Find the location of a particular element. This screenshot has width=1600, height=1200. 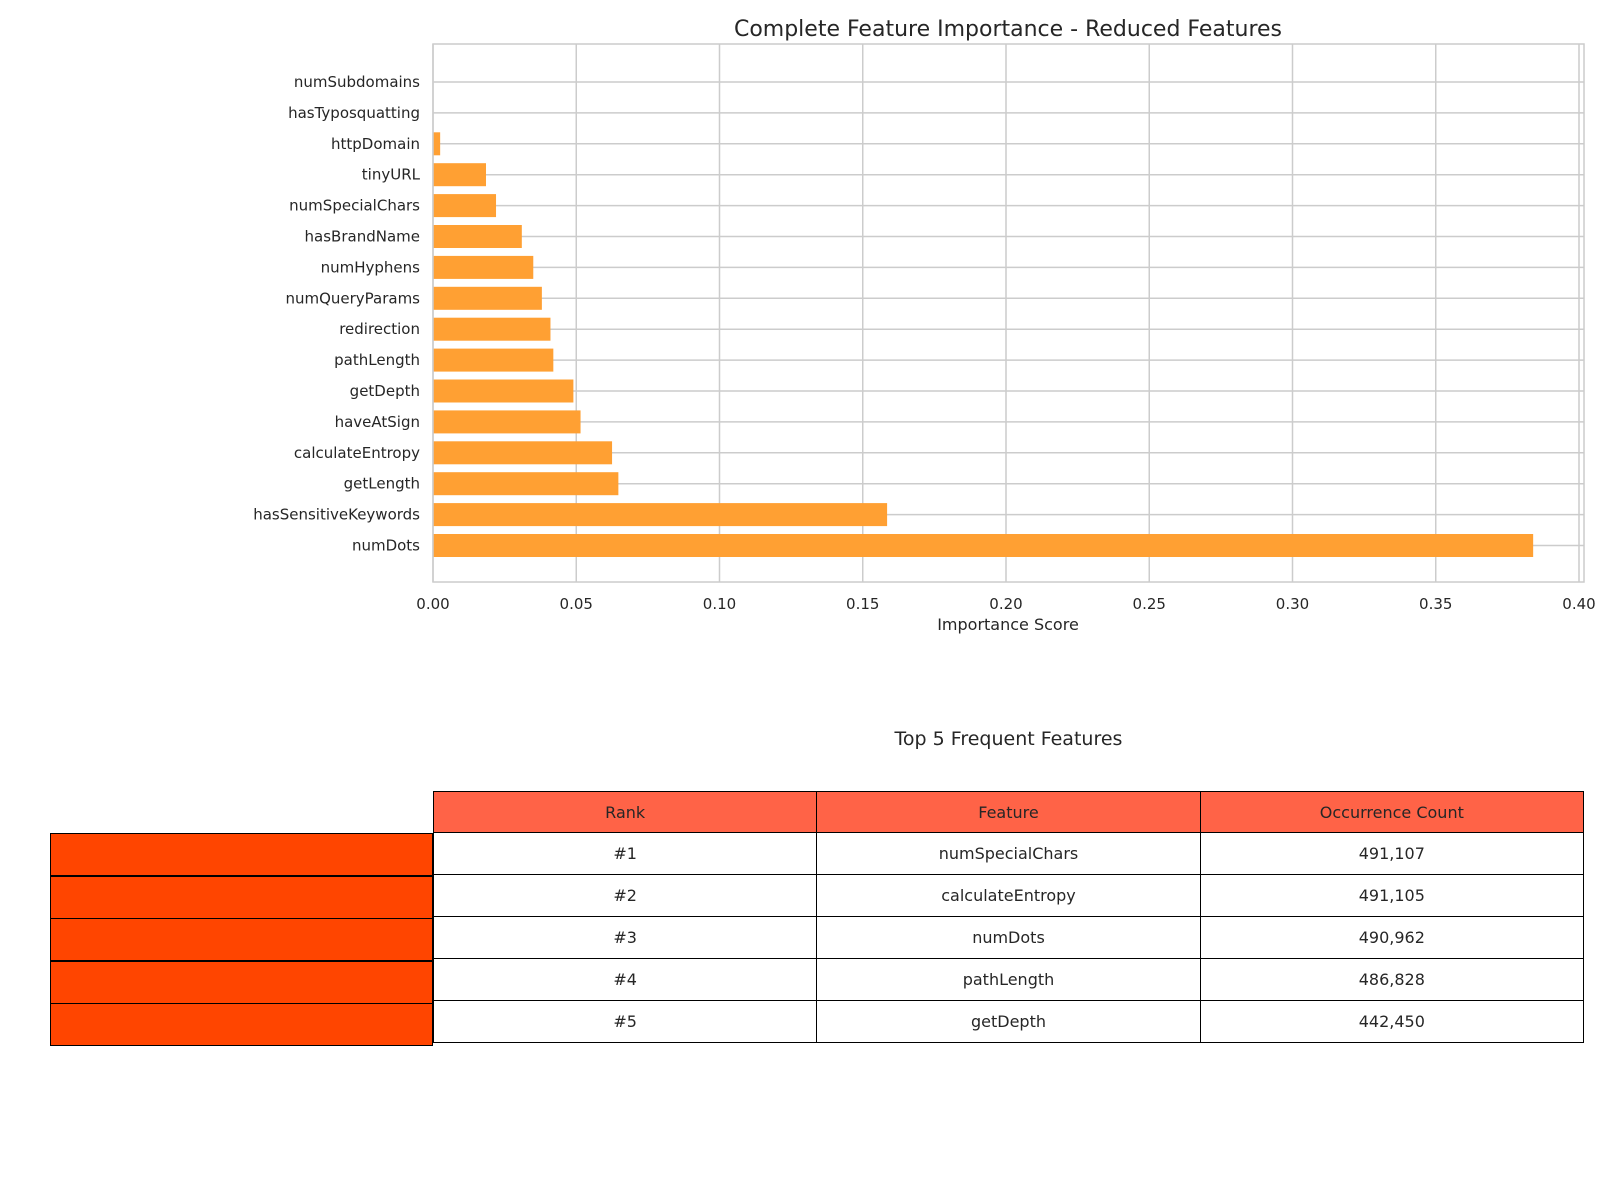

bar-tinyURL is located at coordinates (460, 175).